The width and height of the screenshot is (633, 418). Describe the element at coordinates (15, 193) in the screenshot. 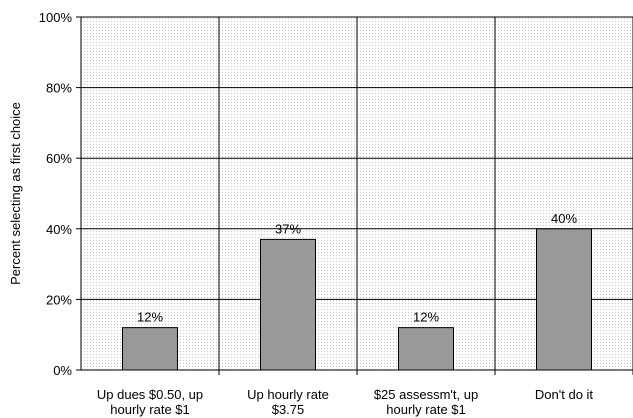

I see `y-axis-title: Percent selecting as first choice` at that location.